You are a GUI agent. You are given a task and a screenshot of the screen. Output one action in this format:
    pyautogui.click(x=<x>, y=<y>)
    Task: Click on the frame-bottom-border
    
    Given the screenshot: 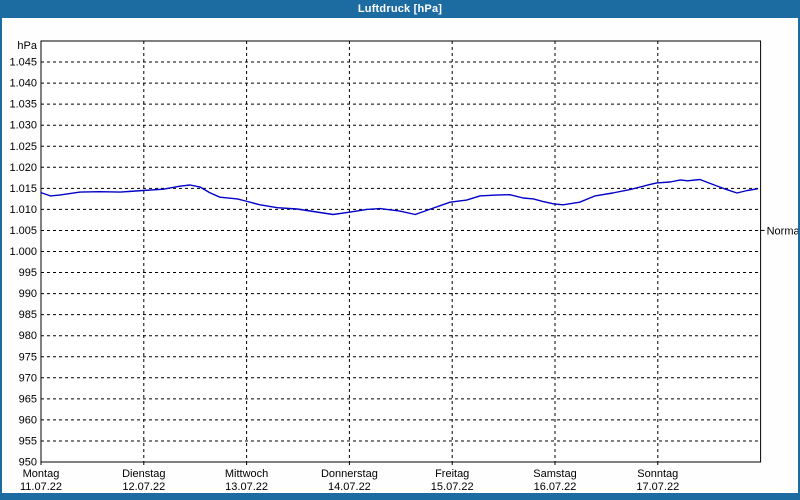 What is the action you would take?
    pyautogui.click(x=400, y=496)
    